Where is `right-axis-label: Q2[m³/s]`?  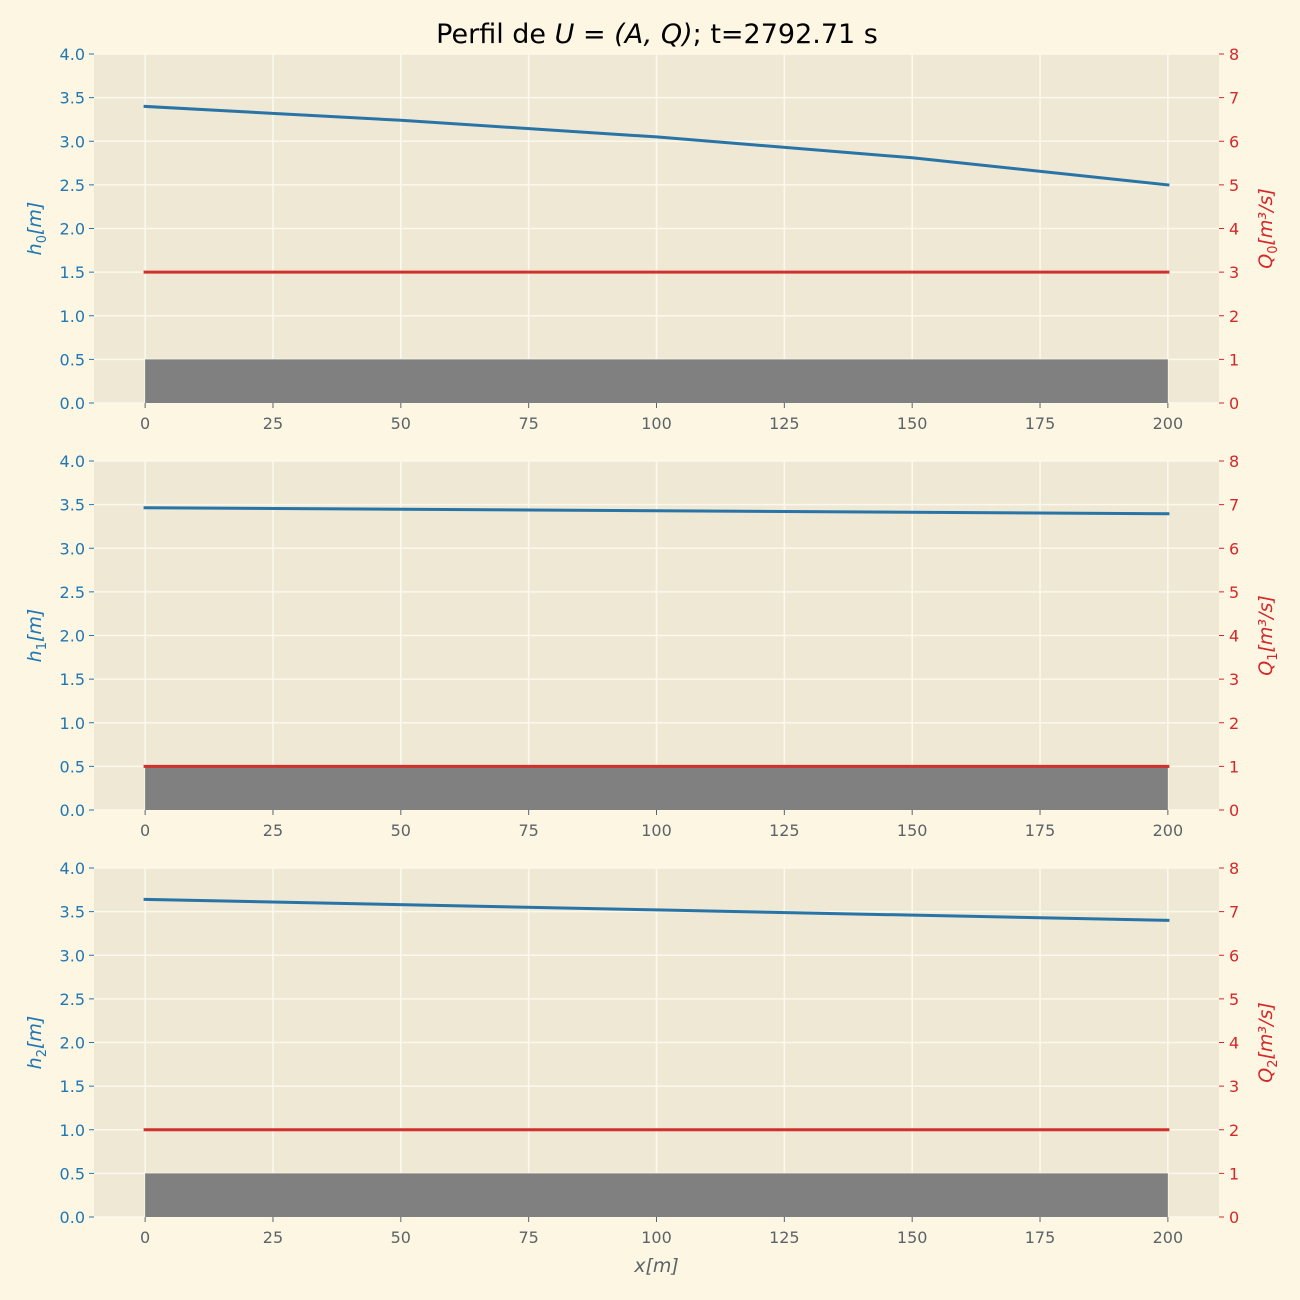 right-axis-label: Q2[m³/s] is located at coordinates (1268, 1042).